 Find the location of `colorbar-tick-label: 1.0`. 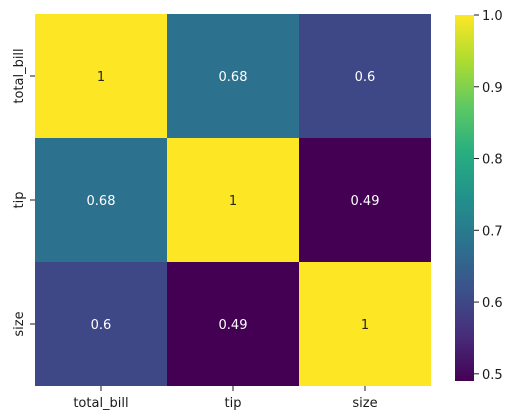

colorbar-tick-label: 1.0 is located at coordinates (492, 16).